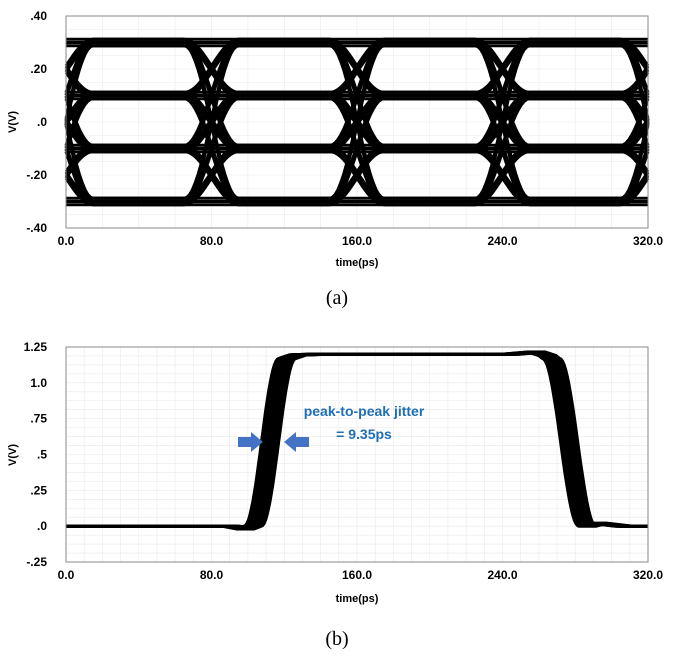 The height and width of the screenshot is (661, 682). Describe the element at coordinates (38, 69) in the screenshot. I see `y-tick-label: .20` at that location.